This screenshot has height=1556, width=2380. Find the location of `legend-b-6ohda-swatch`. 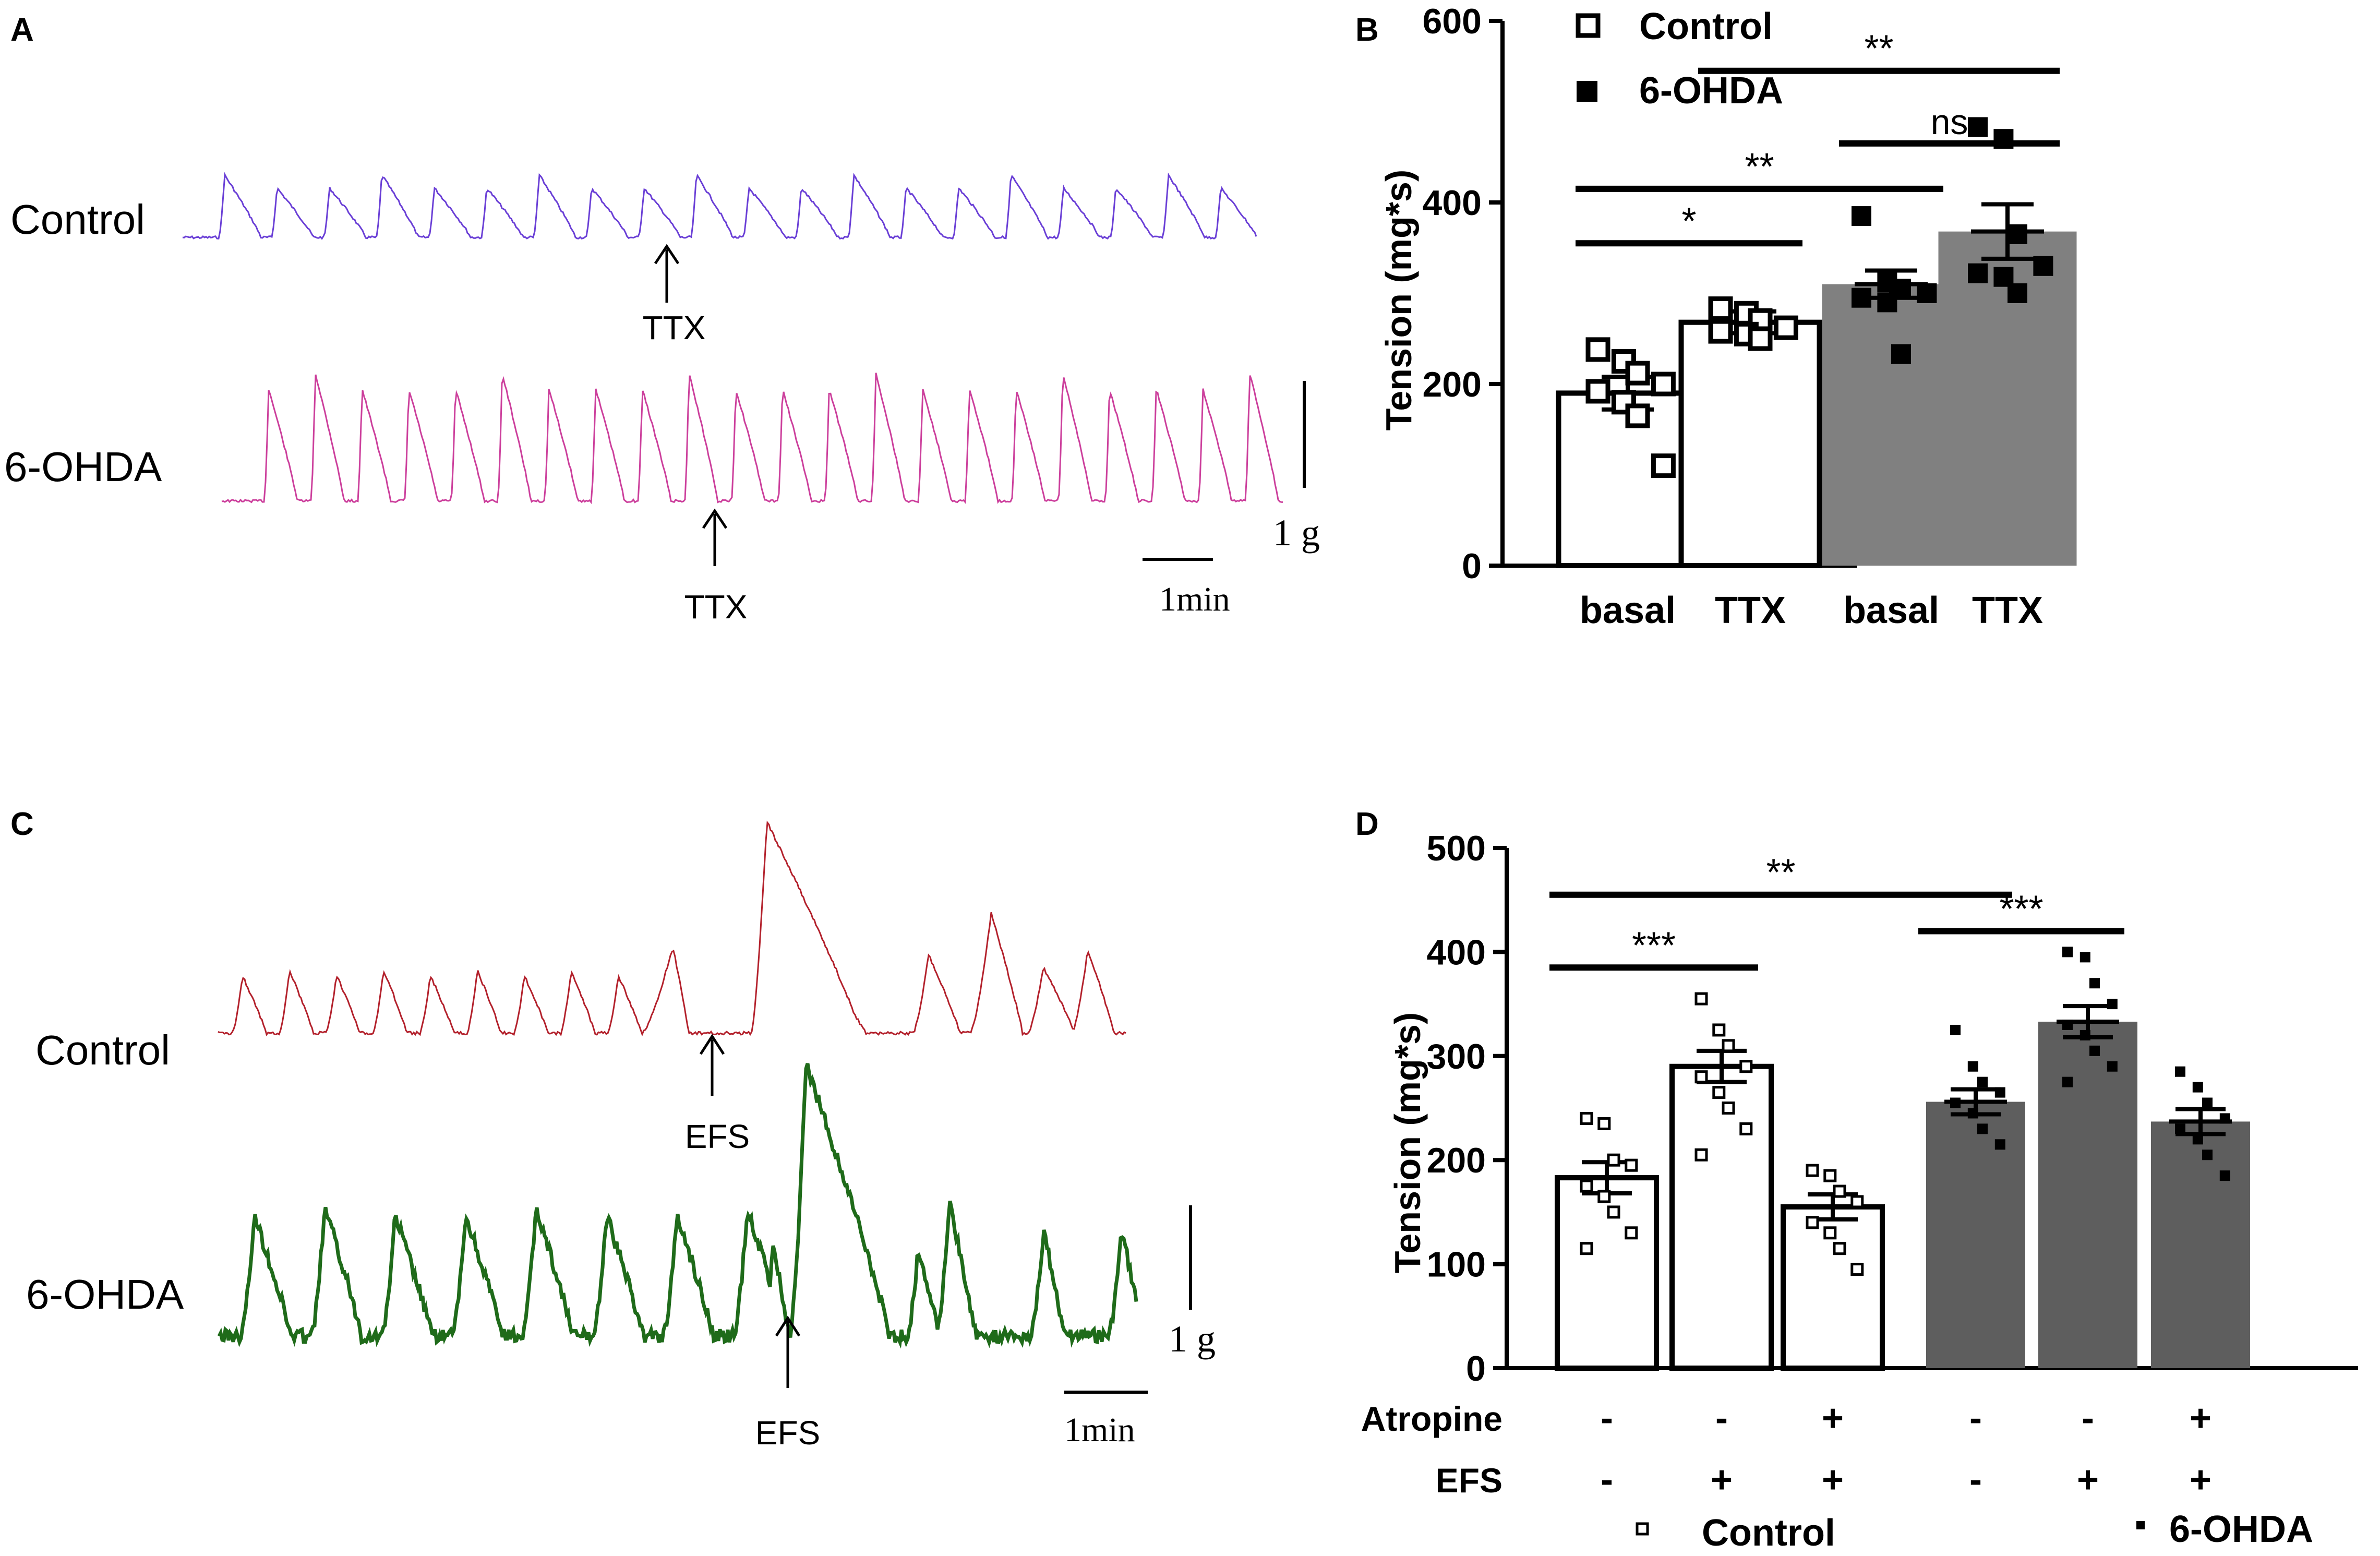

legend-b-6ohda-swatch is located at coordinates (1587, 91).